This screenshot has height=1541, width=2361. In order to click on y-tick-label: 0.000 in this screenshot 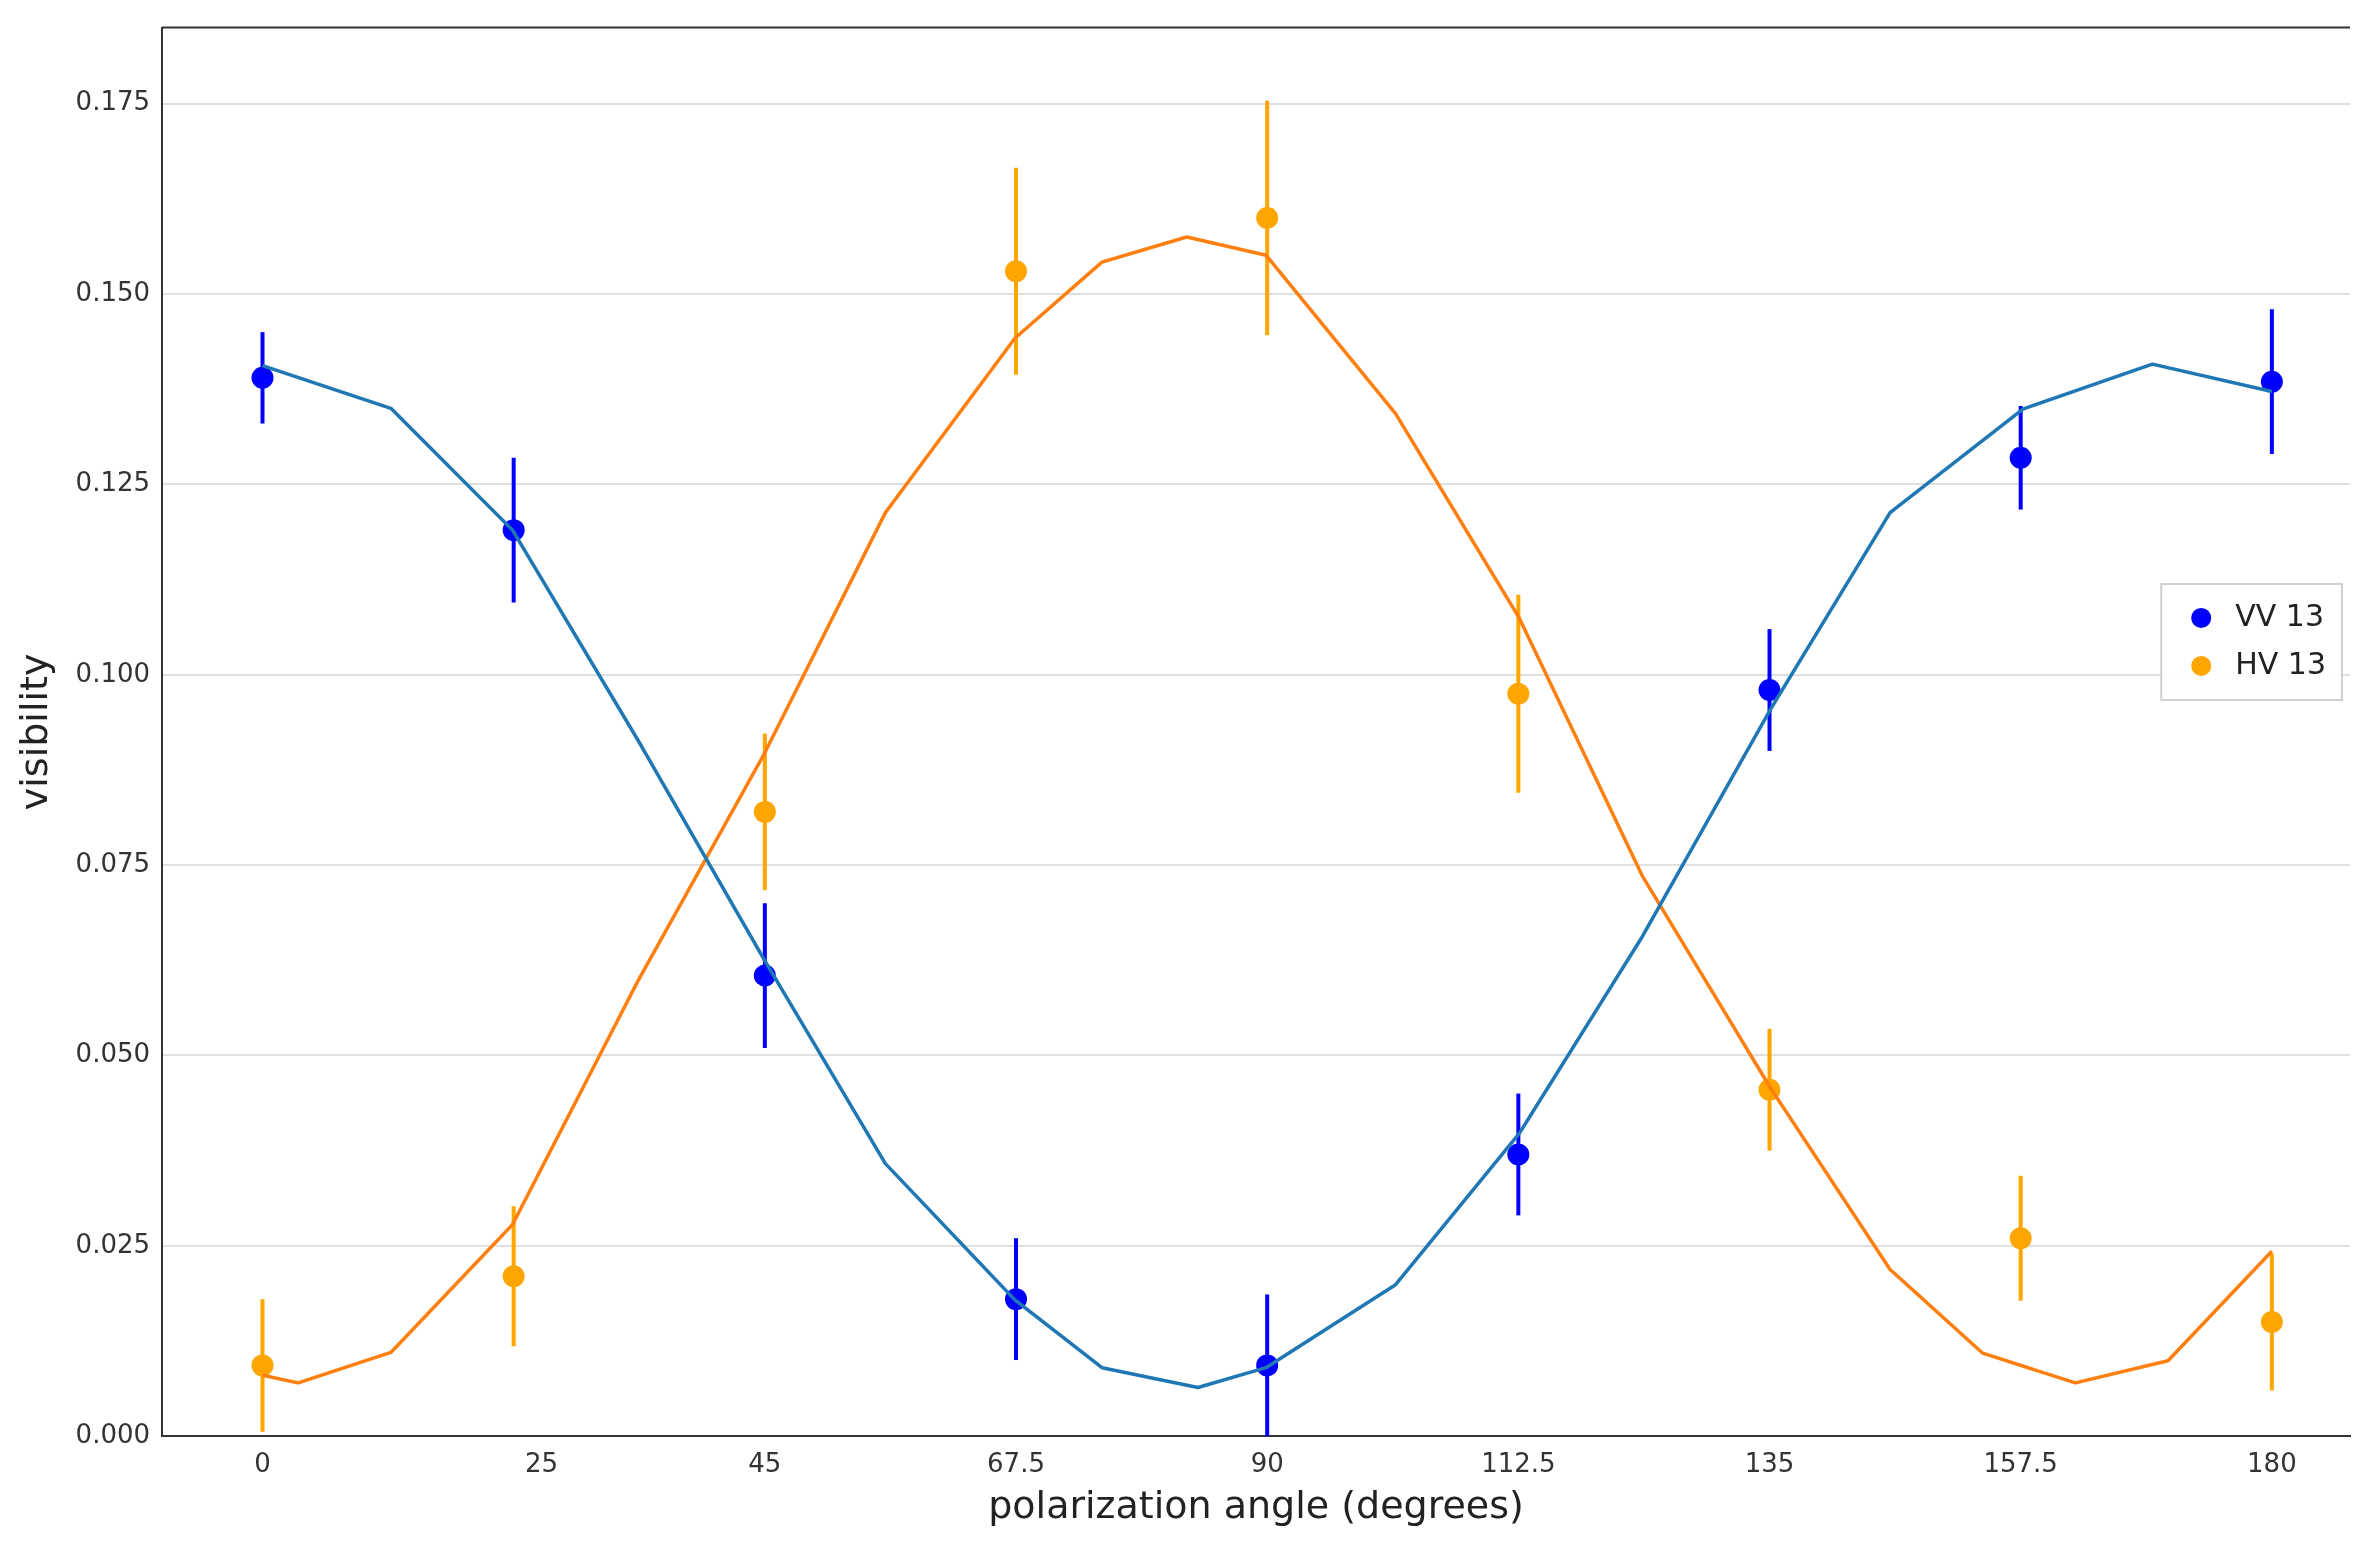, I will do `click(113, 1433)`.